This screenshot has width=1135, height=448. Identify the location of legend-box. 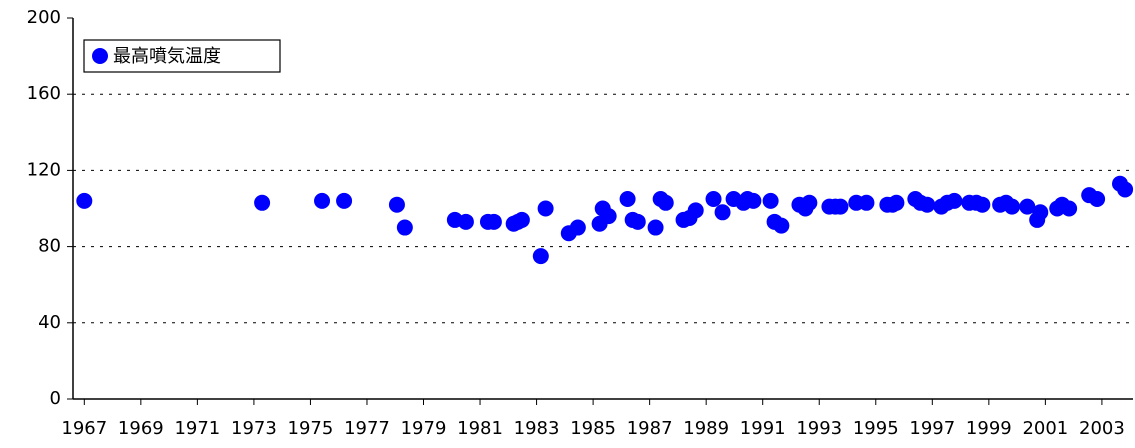
(182, 56).